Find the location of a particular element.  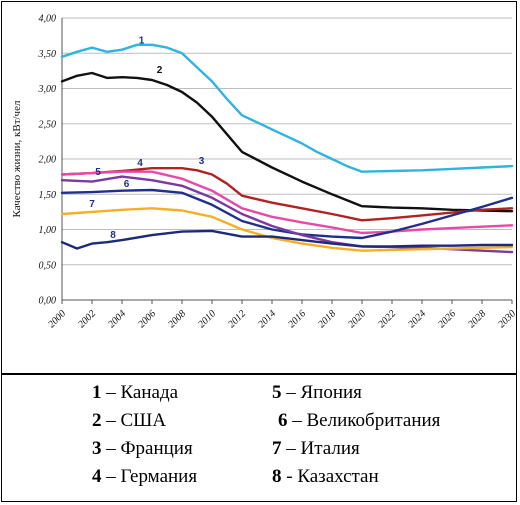

legend-item-5-number: 5 is located at coordinates (277, 392).